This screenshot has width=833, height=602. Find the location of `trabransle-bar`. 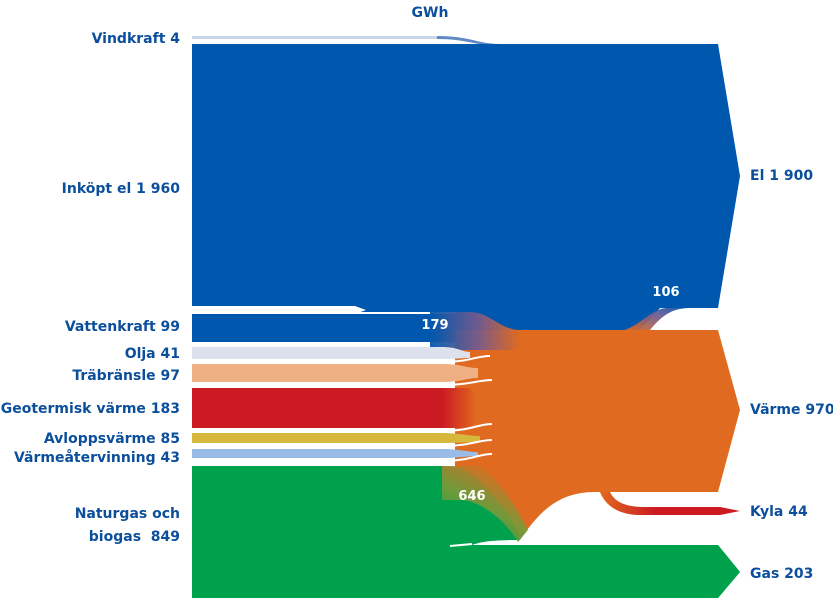

trabransle-bar is located at coordinates (317, 373).